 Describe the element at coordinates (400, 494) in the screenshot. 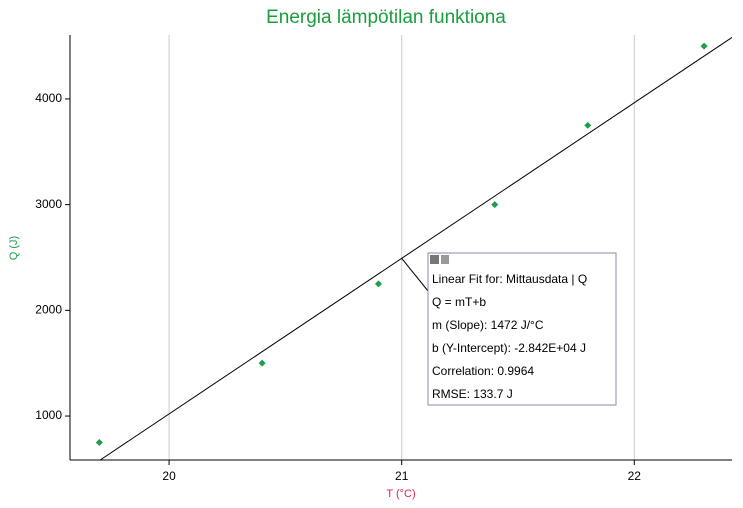

I see `x-axis-label: T (°C)` at that location.